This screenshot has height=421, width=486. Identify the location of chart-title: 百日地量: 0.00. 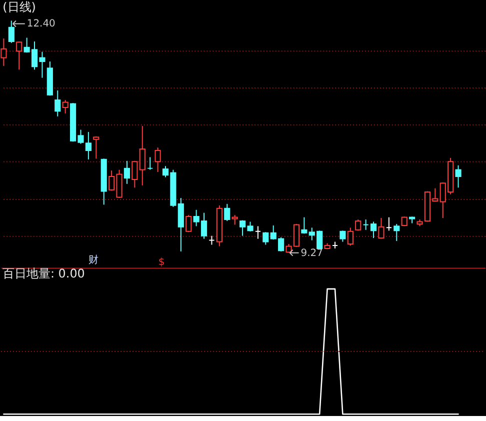
(43, 273).